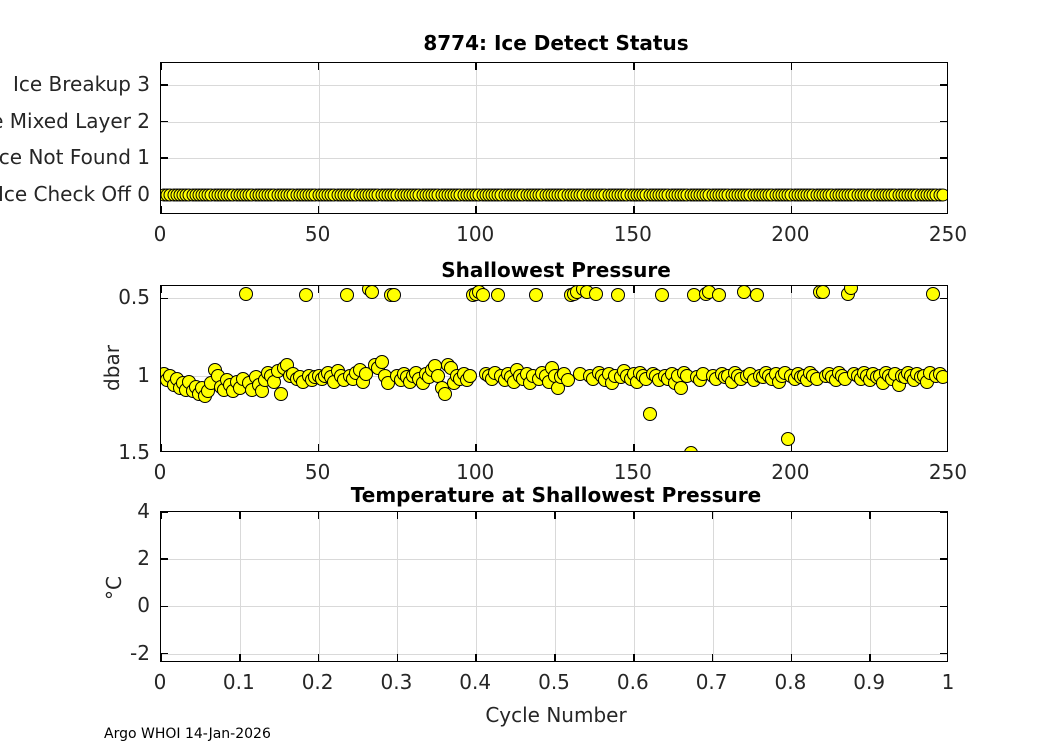 Image resolution: width=1050 pixels, height=750 pixels. I want to click on ice-panel-title: 8774: Ice Detect Status, so click(556, 43).